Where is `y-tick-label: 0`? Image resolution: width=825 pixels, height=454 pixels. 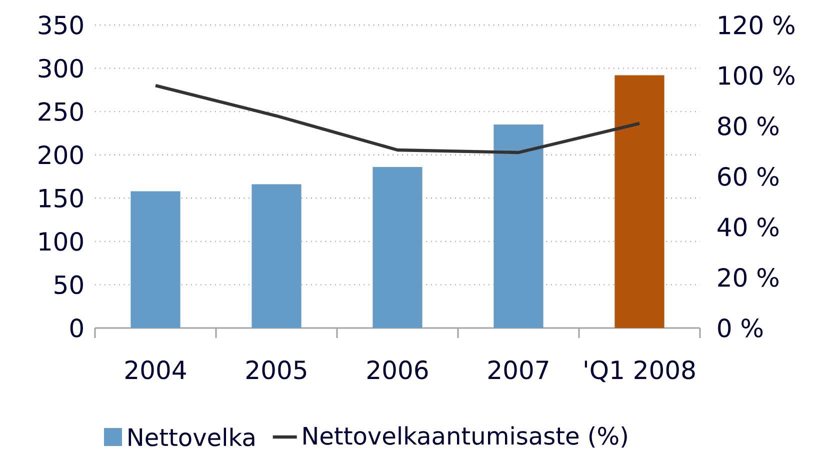
y-tick-label: 0 is located at coordinates (76, 328).